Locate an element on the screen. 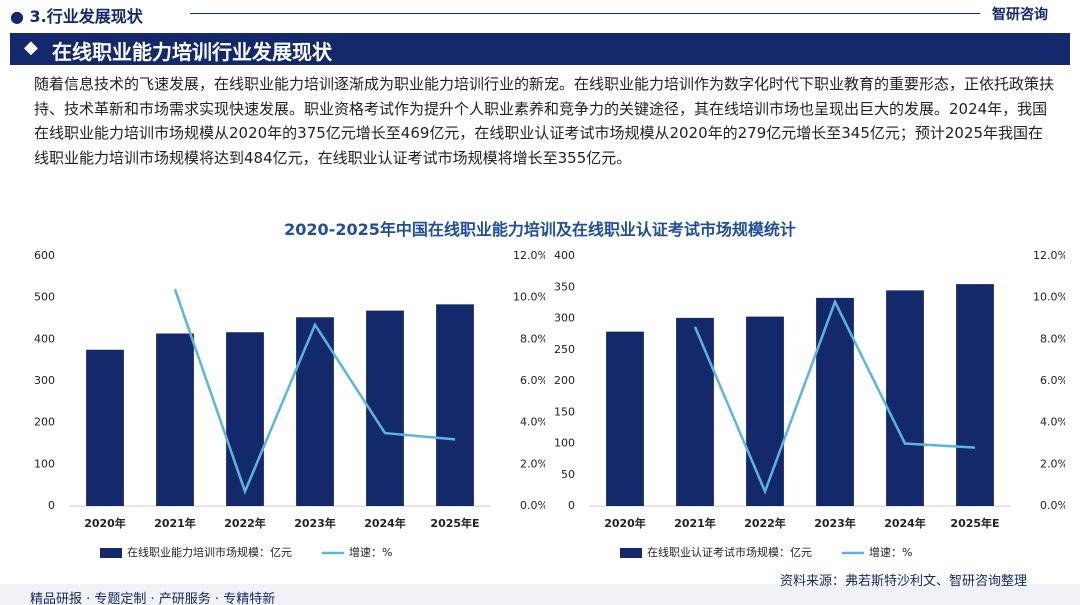 The height and width of the screenshot is (605, 1080). legend-label: 在线职业能力培训市场规模：亿元 is located at coordinates (209, 552).